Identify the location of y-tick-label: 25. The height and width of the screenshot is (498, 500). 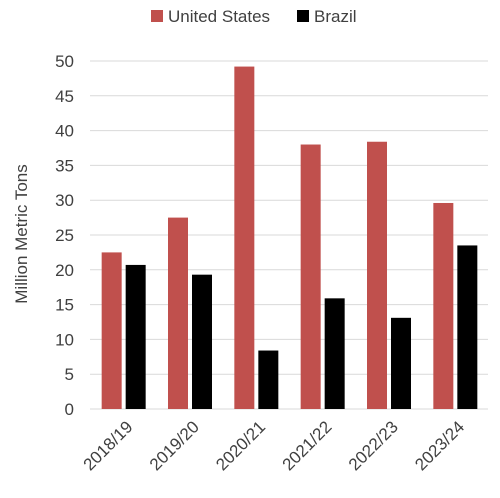
(64, 235).